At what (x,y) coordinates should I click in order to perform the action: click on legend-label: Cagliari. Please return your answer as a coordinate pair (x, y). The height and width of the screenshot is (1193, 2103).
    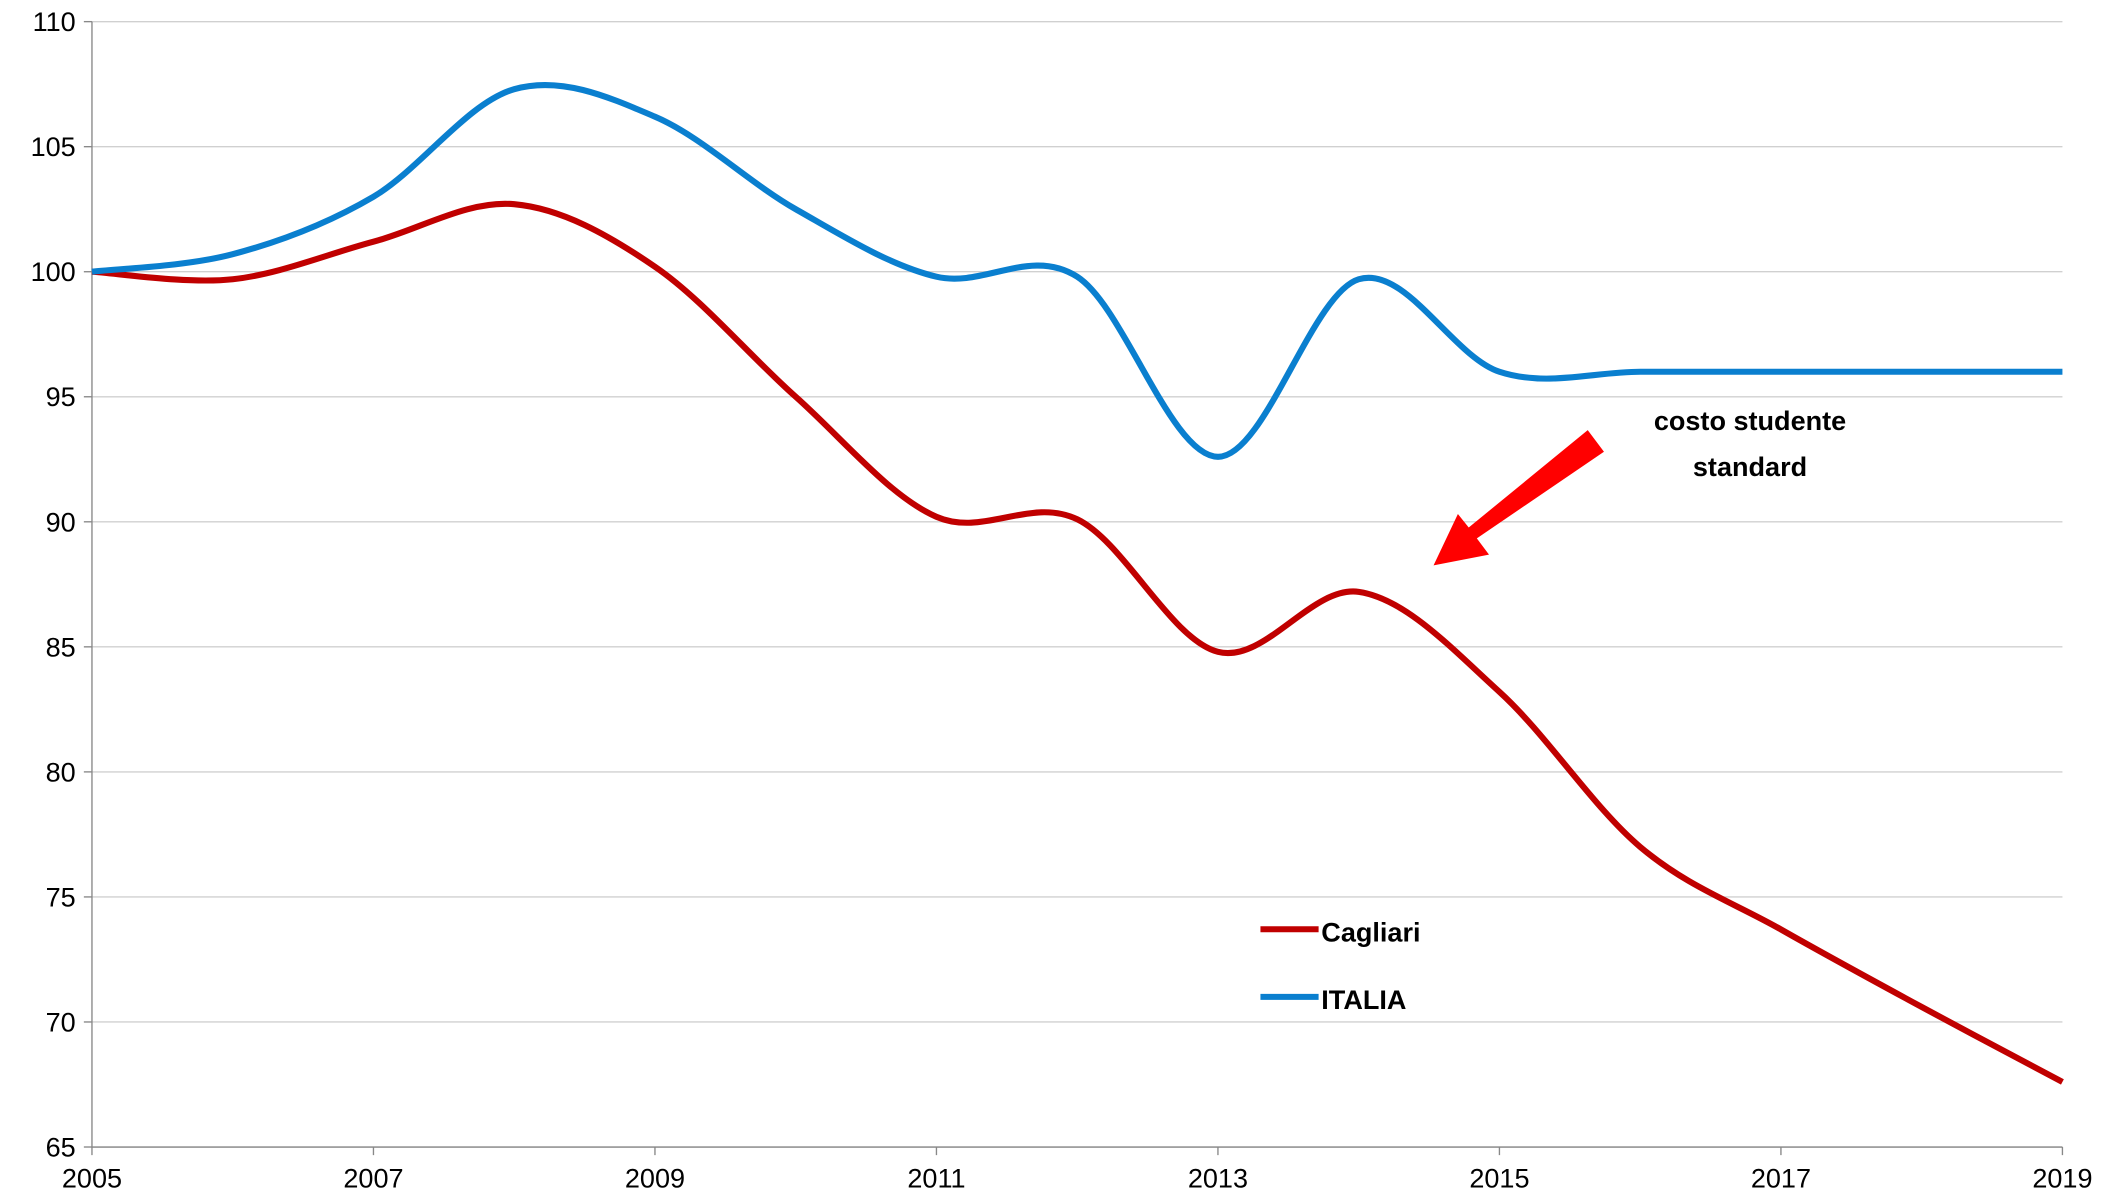
    Looking at the image, I should click on (1370, 932).